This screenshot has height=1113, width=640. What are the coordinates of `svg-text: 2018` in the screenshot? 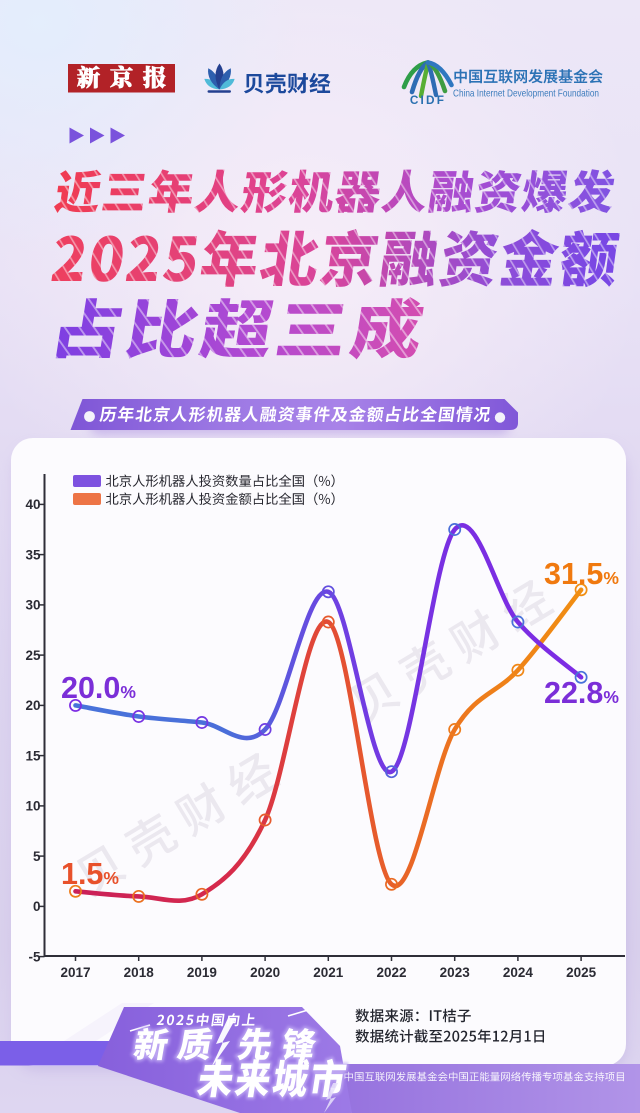 It's located at (139, 972).